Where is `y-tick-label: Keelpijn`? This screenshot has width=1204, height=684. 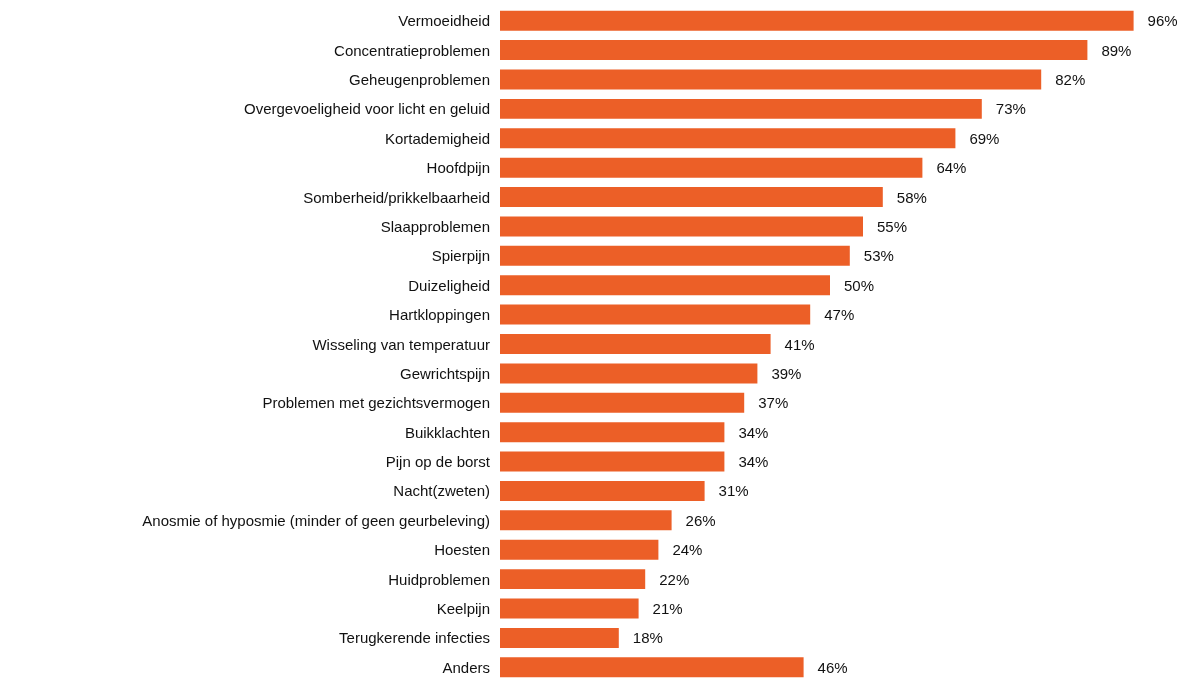 y-tick-label: Keelpijn is located at coordinates (463, 609).